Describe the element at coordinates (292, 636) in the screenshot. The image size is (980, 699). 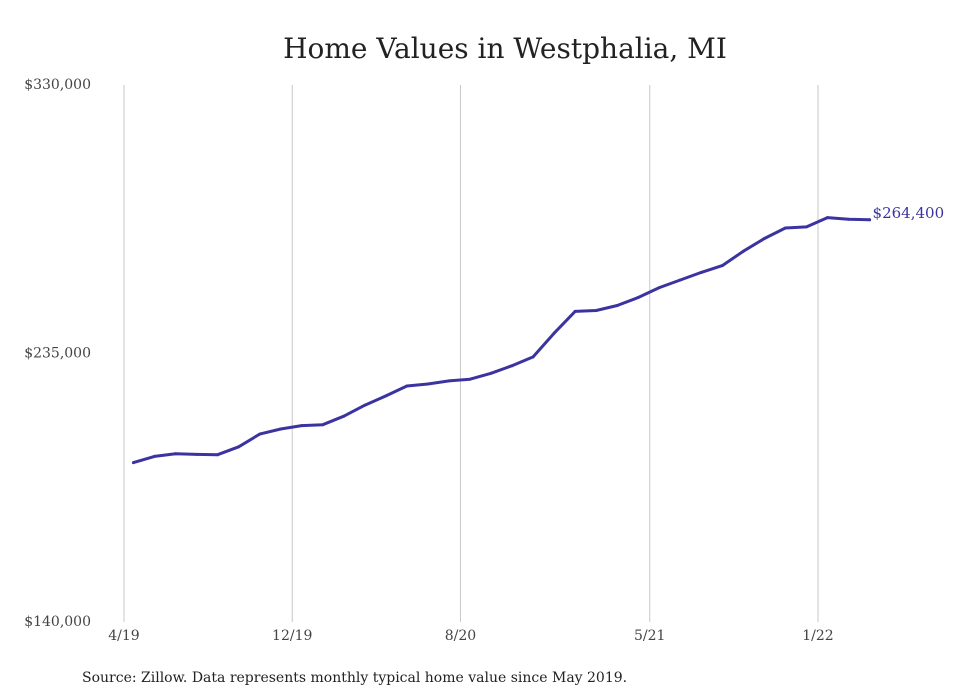
I see `x-tick-label: 12/19` at that location.